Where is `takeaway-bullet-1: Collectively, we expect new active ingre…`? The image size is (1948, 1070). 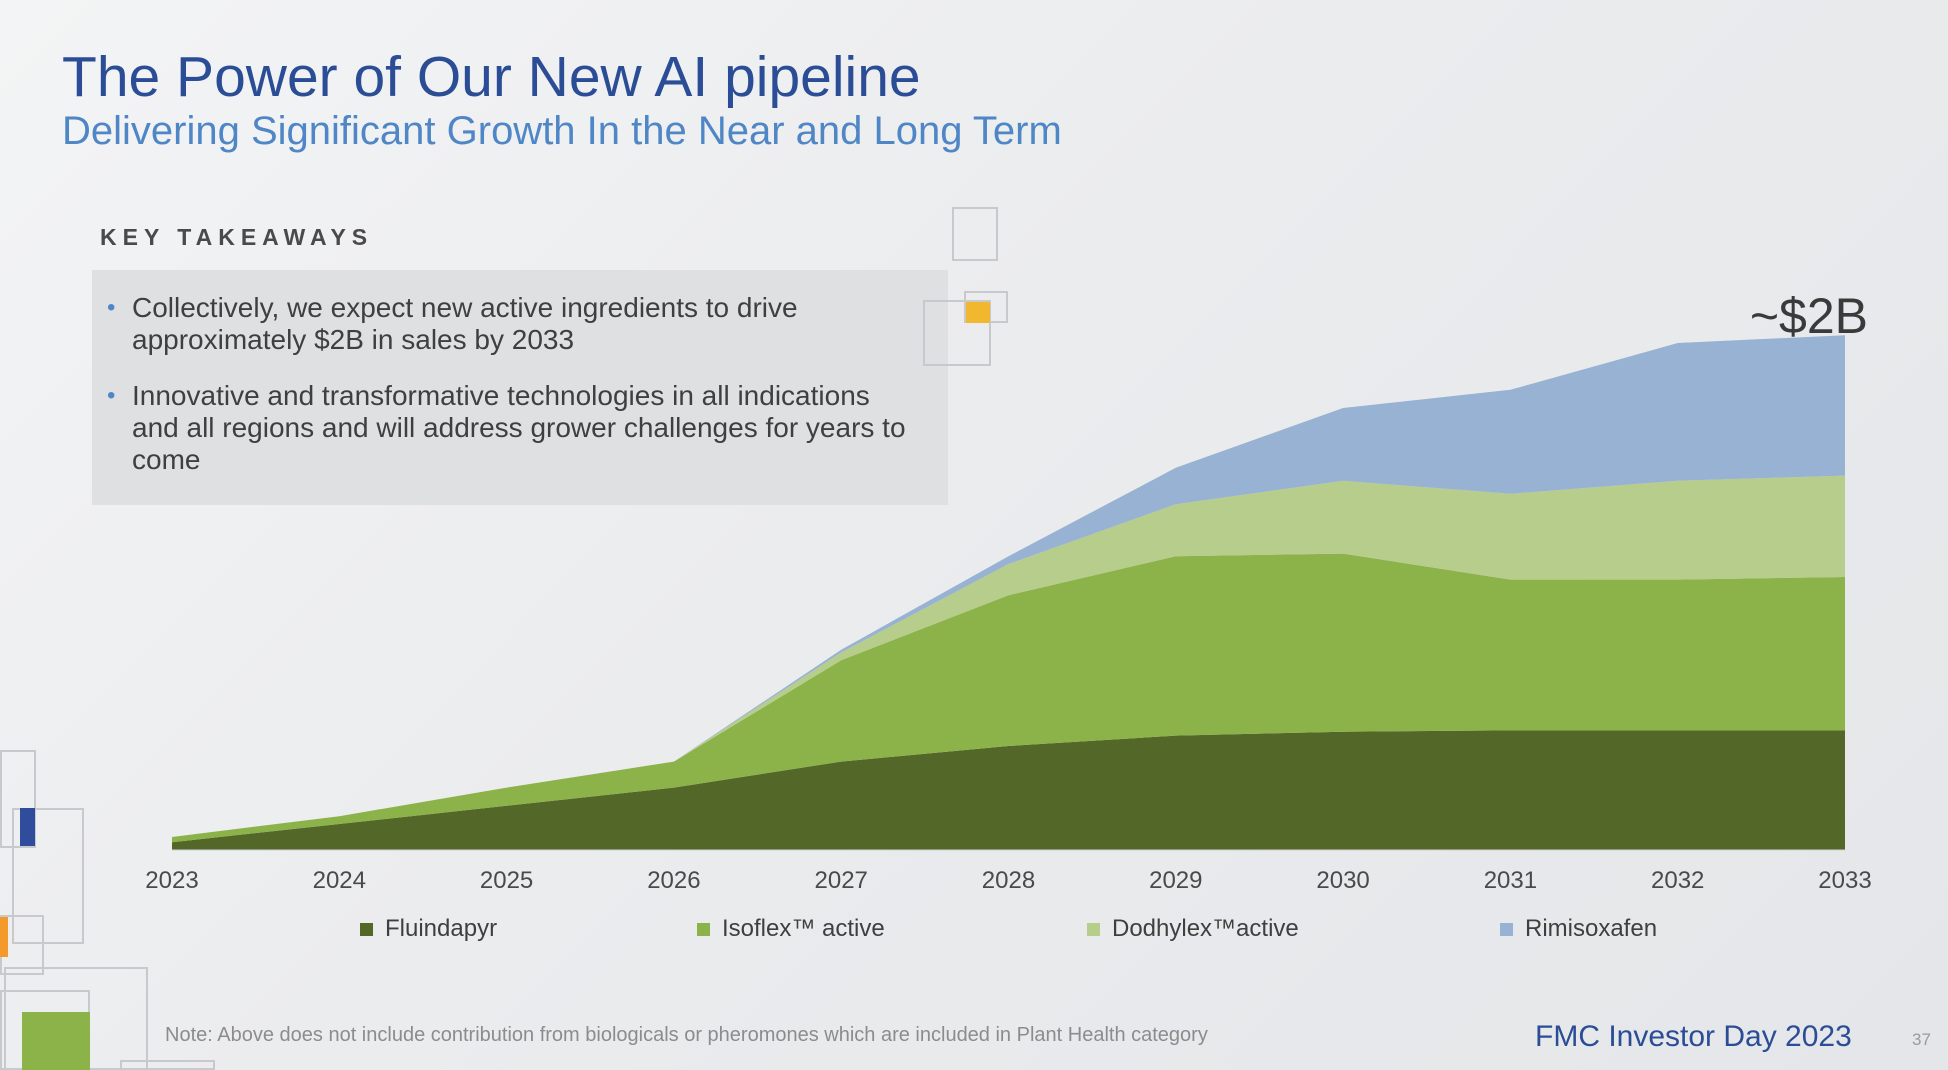 takeaway-bullet-1: Collectively, we expect new active ingre… is located at coordinates (509, 324).